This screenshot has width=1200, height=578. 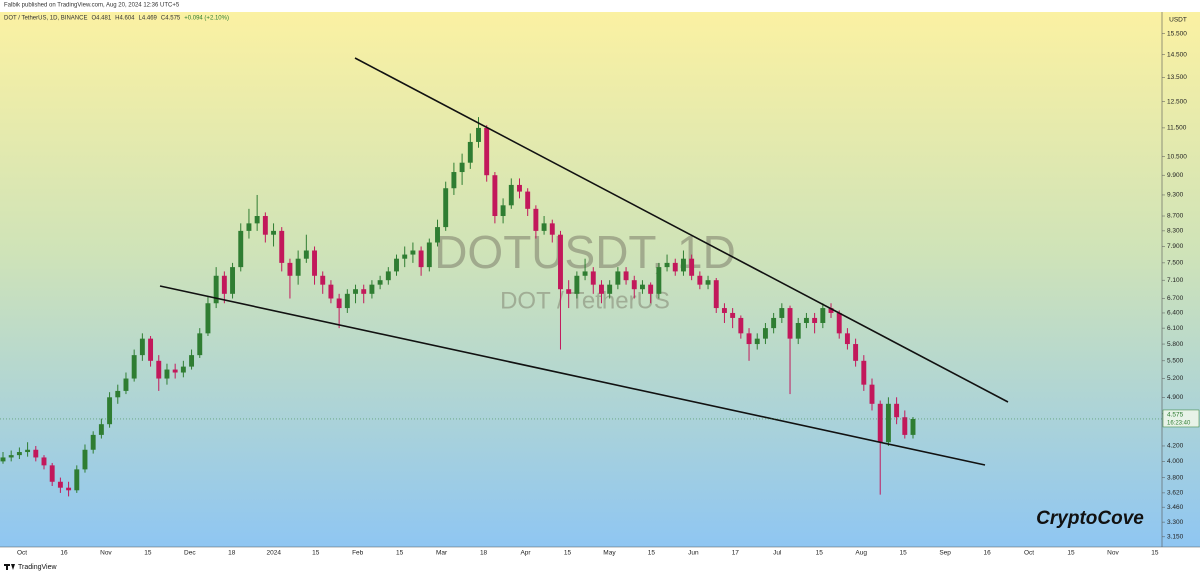 I want to click on x-tick-label: 2024, so click(x=274, y=553).